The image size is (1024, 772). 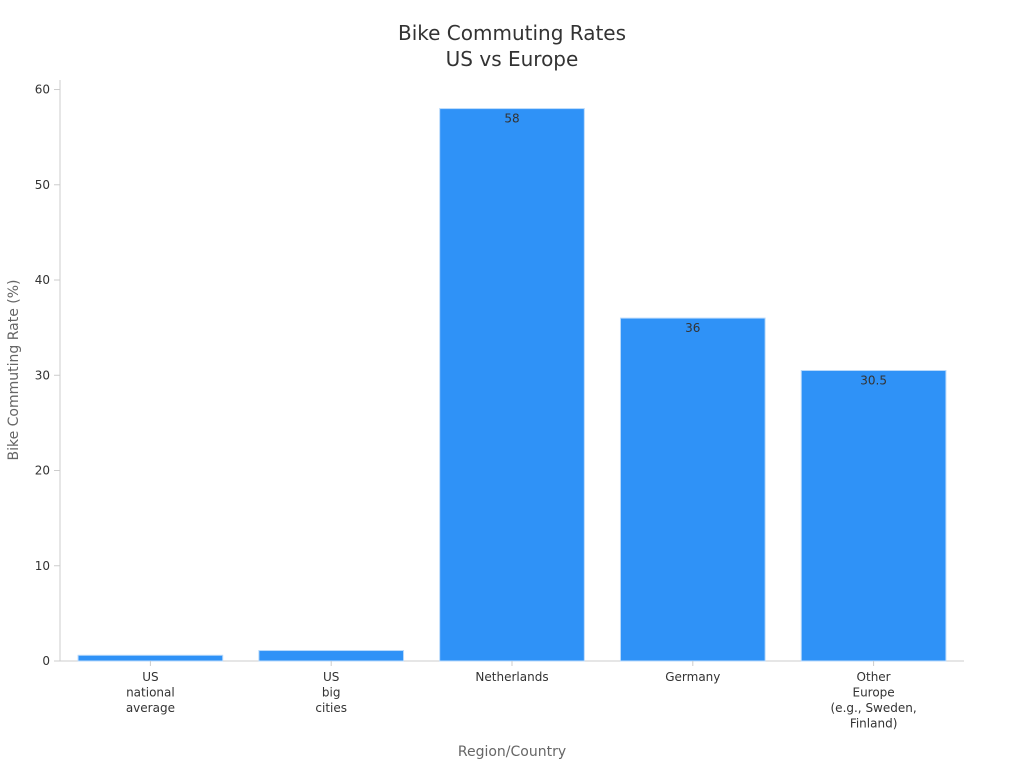 What do you see at coordinates (512, 33) in the screenshot?
I see `chart-title-line-1: Bike Commuting Rates` at bounding box center [512, 33].